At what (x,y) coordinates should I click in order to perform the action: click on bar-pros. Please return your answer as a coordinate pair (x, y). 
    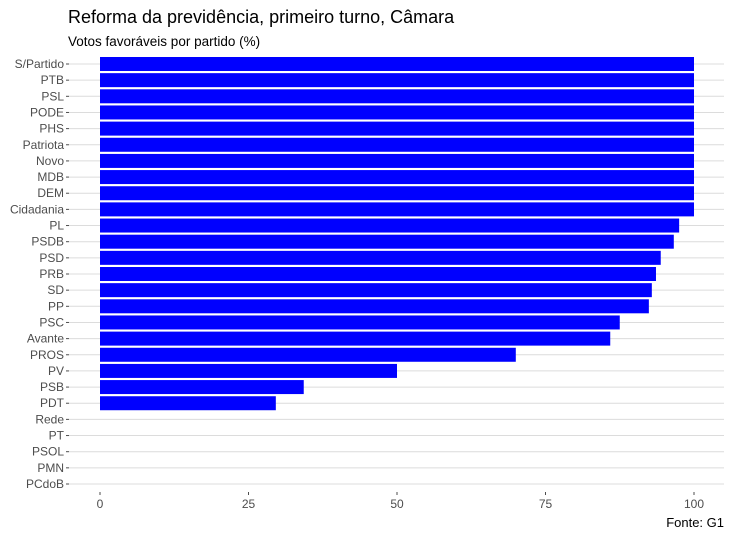
    Looking at the image, I should click on (308, 354).